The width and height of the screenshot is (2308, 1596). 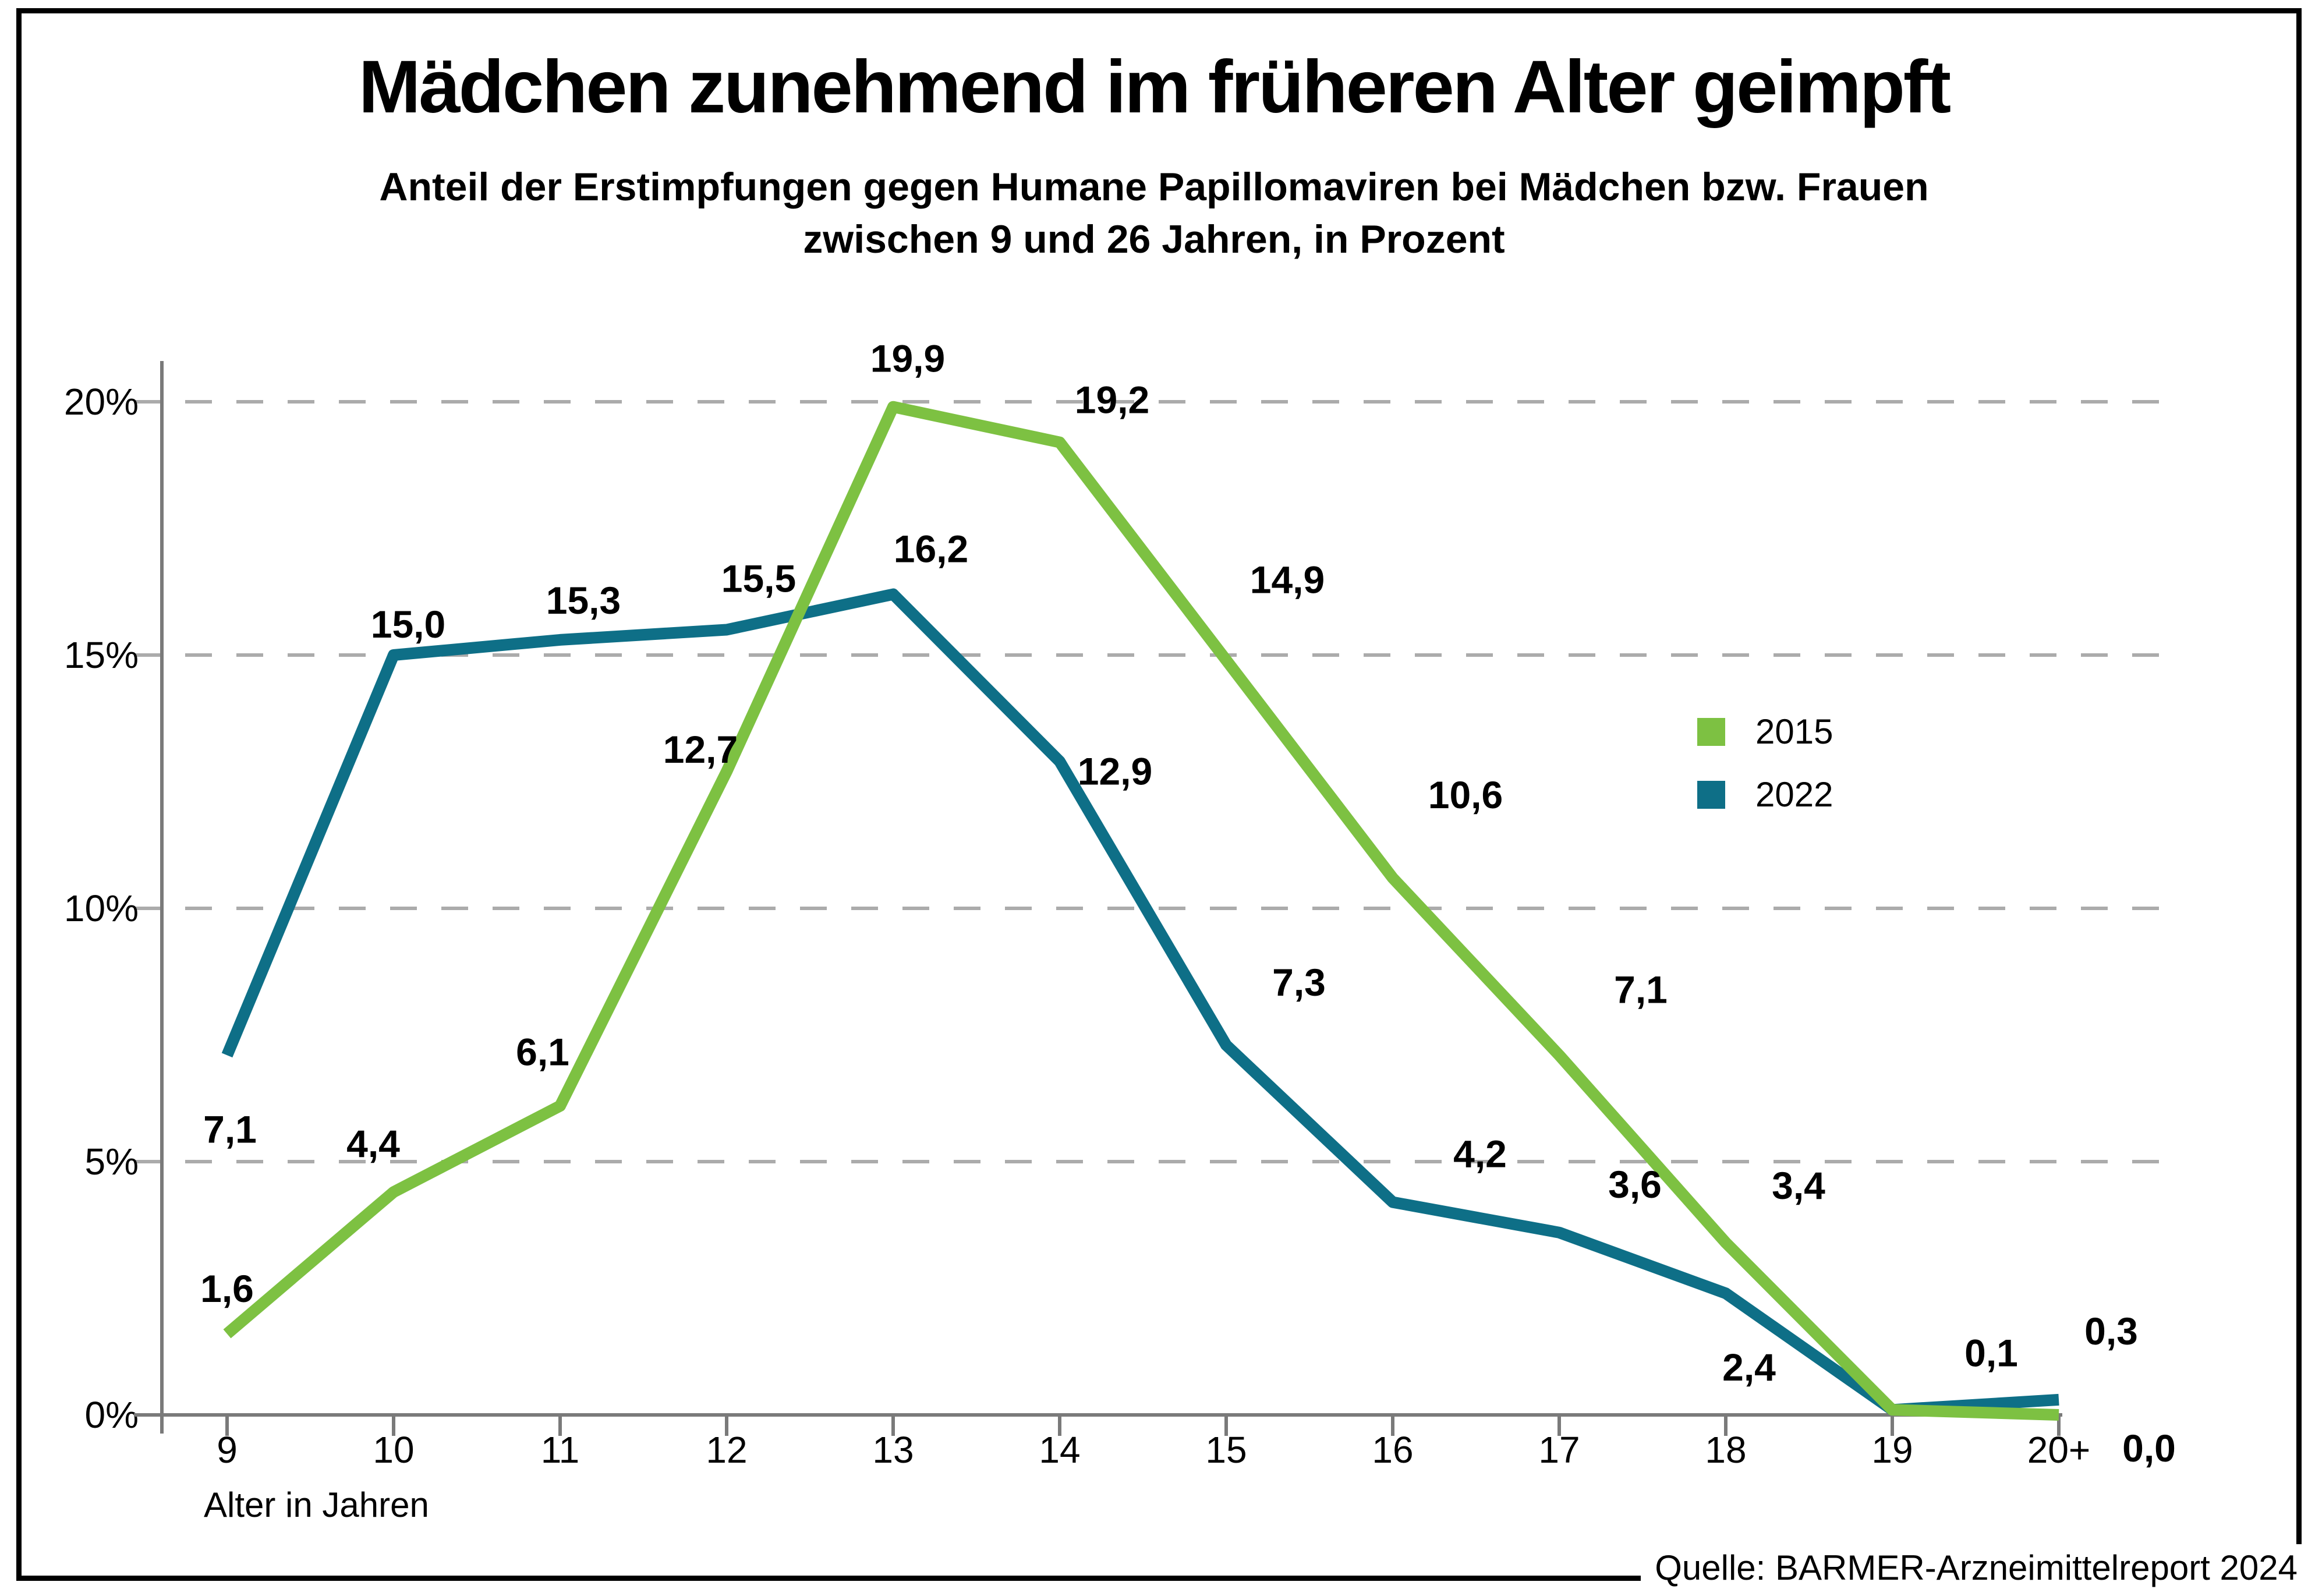 What do you see at coordinates (758, 579) in the screenshot?
I see `value-label-2022-12: 15,5` at bounding box center [758, 579].